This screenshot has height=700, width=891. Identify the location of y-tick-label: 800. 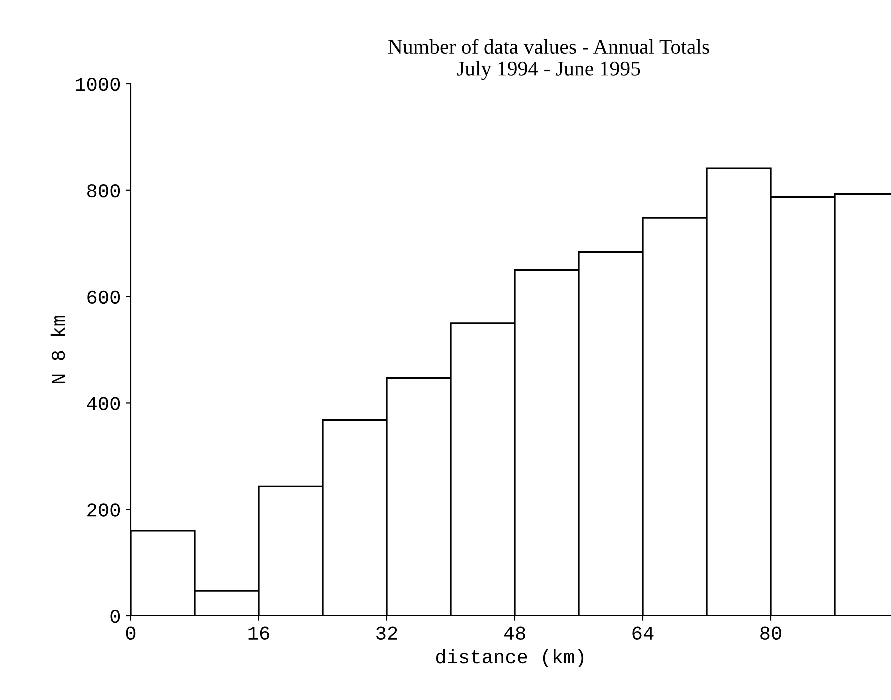
(104, 191).